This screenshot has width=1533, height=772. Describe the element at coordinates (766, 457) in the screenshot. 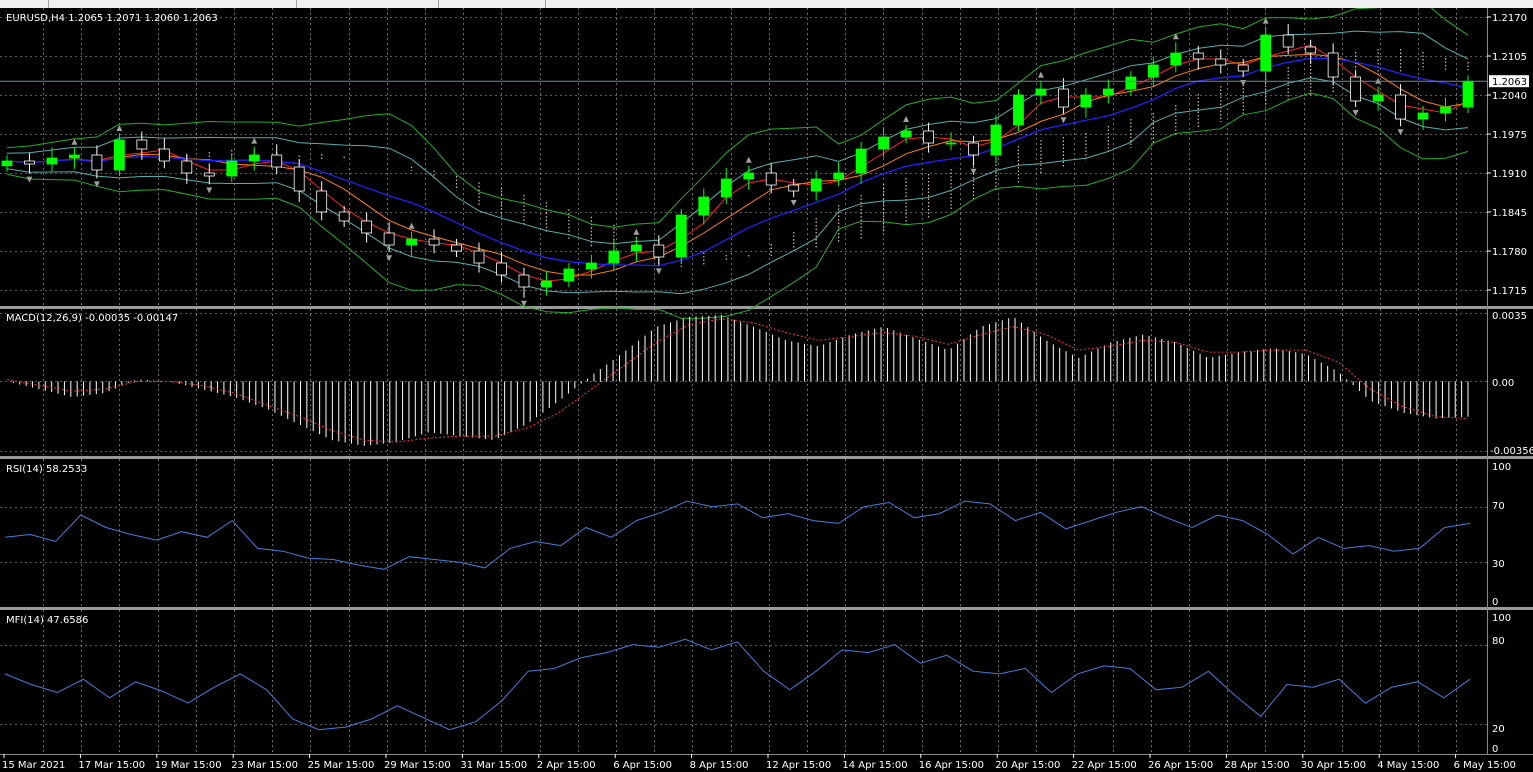

I see `separator-macd-rsi` at that location.